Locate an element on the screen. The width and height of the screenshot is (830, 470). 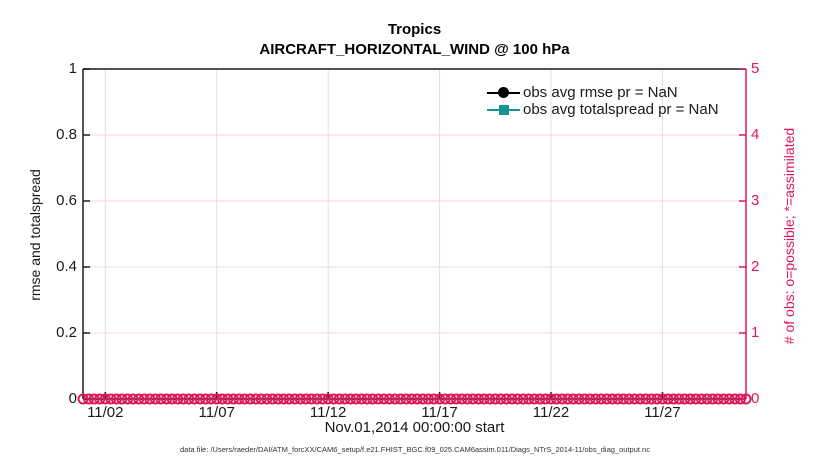
y-tick-label-left: 0 is located at coordinates (72, 398).